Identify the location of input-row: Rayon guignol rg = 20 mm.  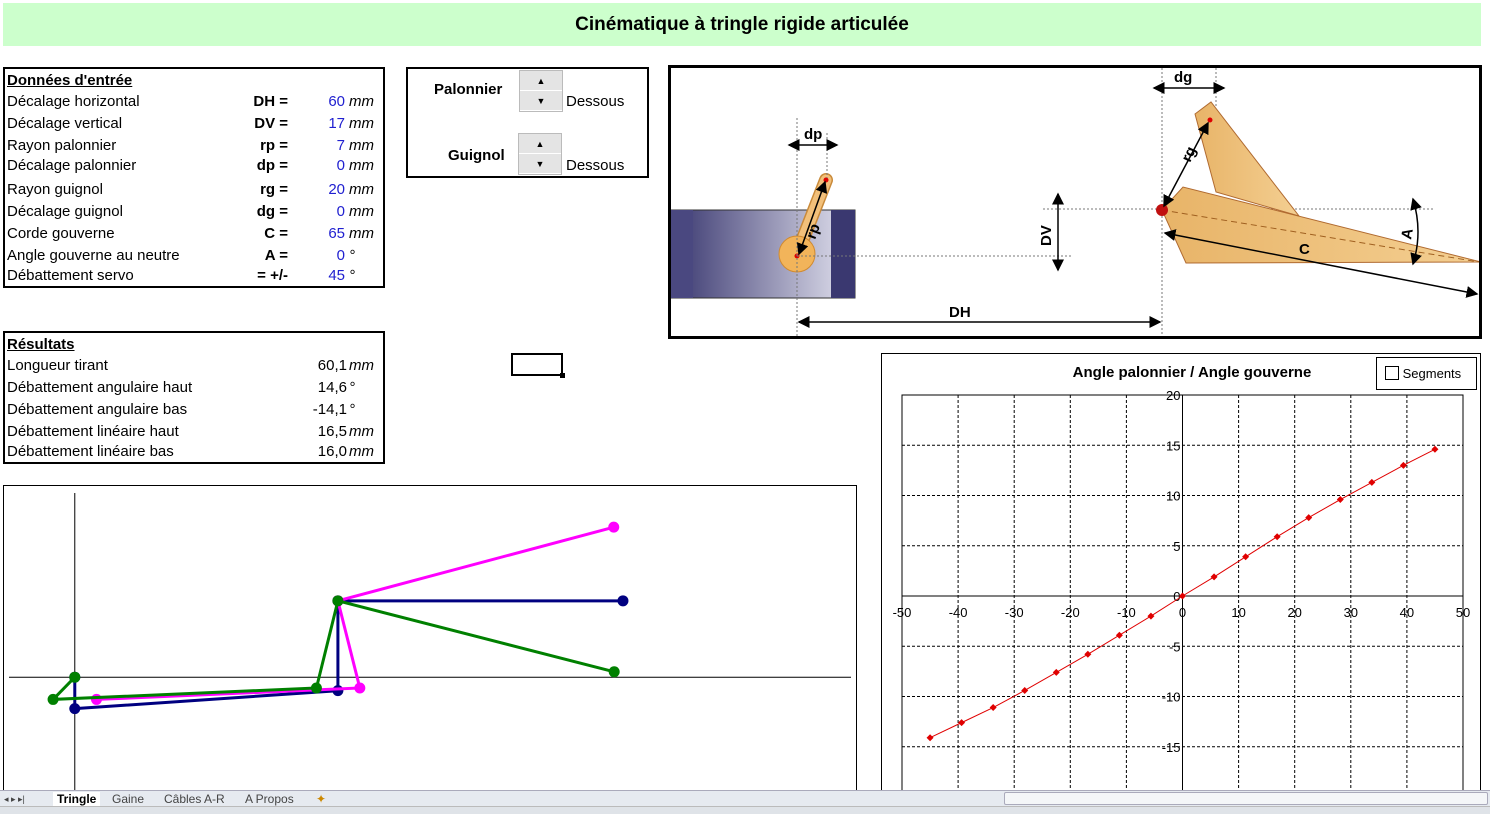
(195, 190).